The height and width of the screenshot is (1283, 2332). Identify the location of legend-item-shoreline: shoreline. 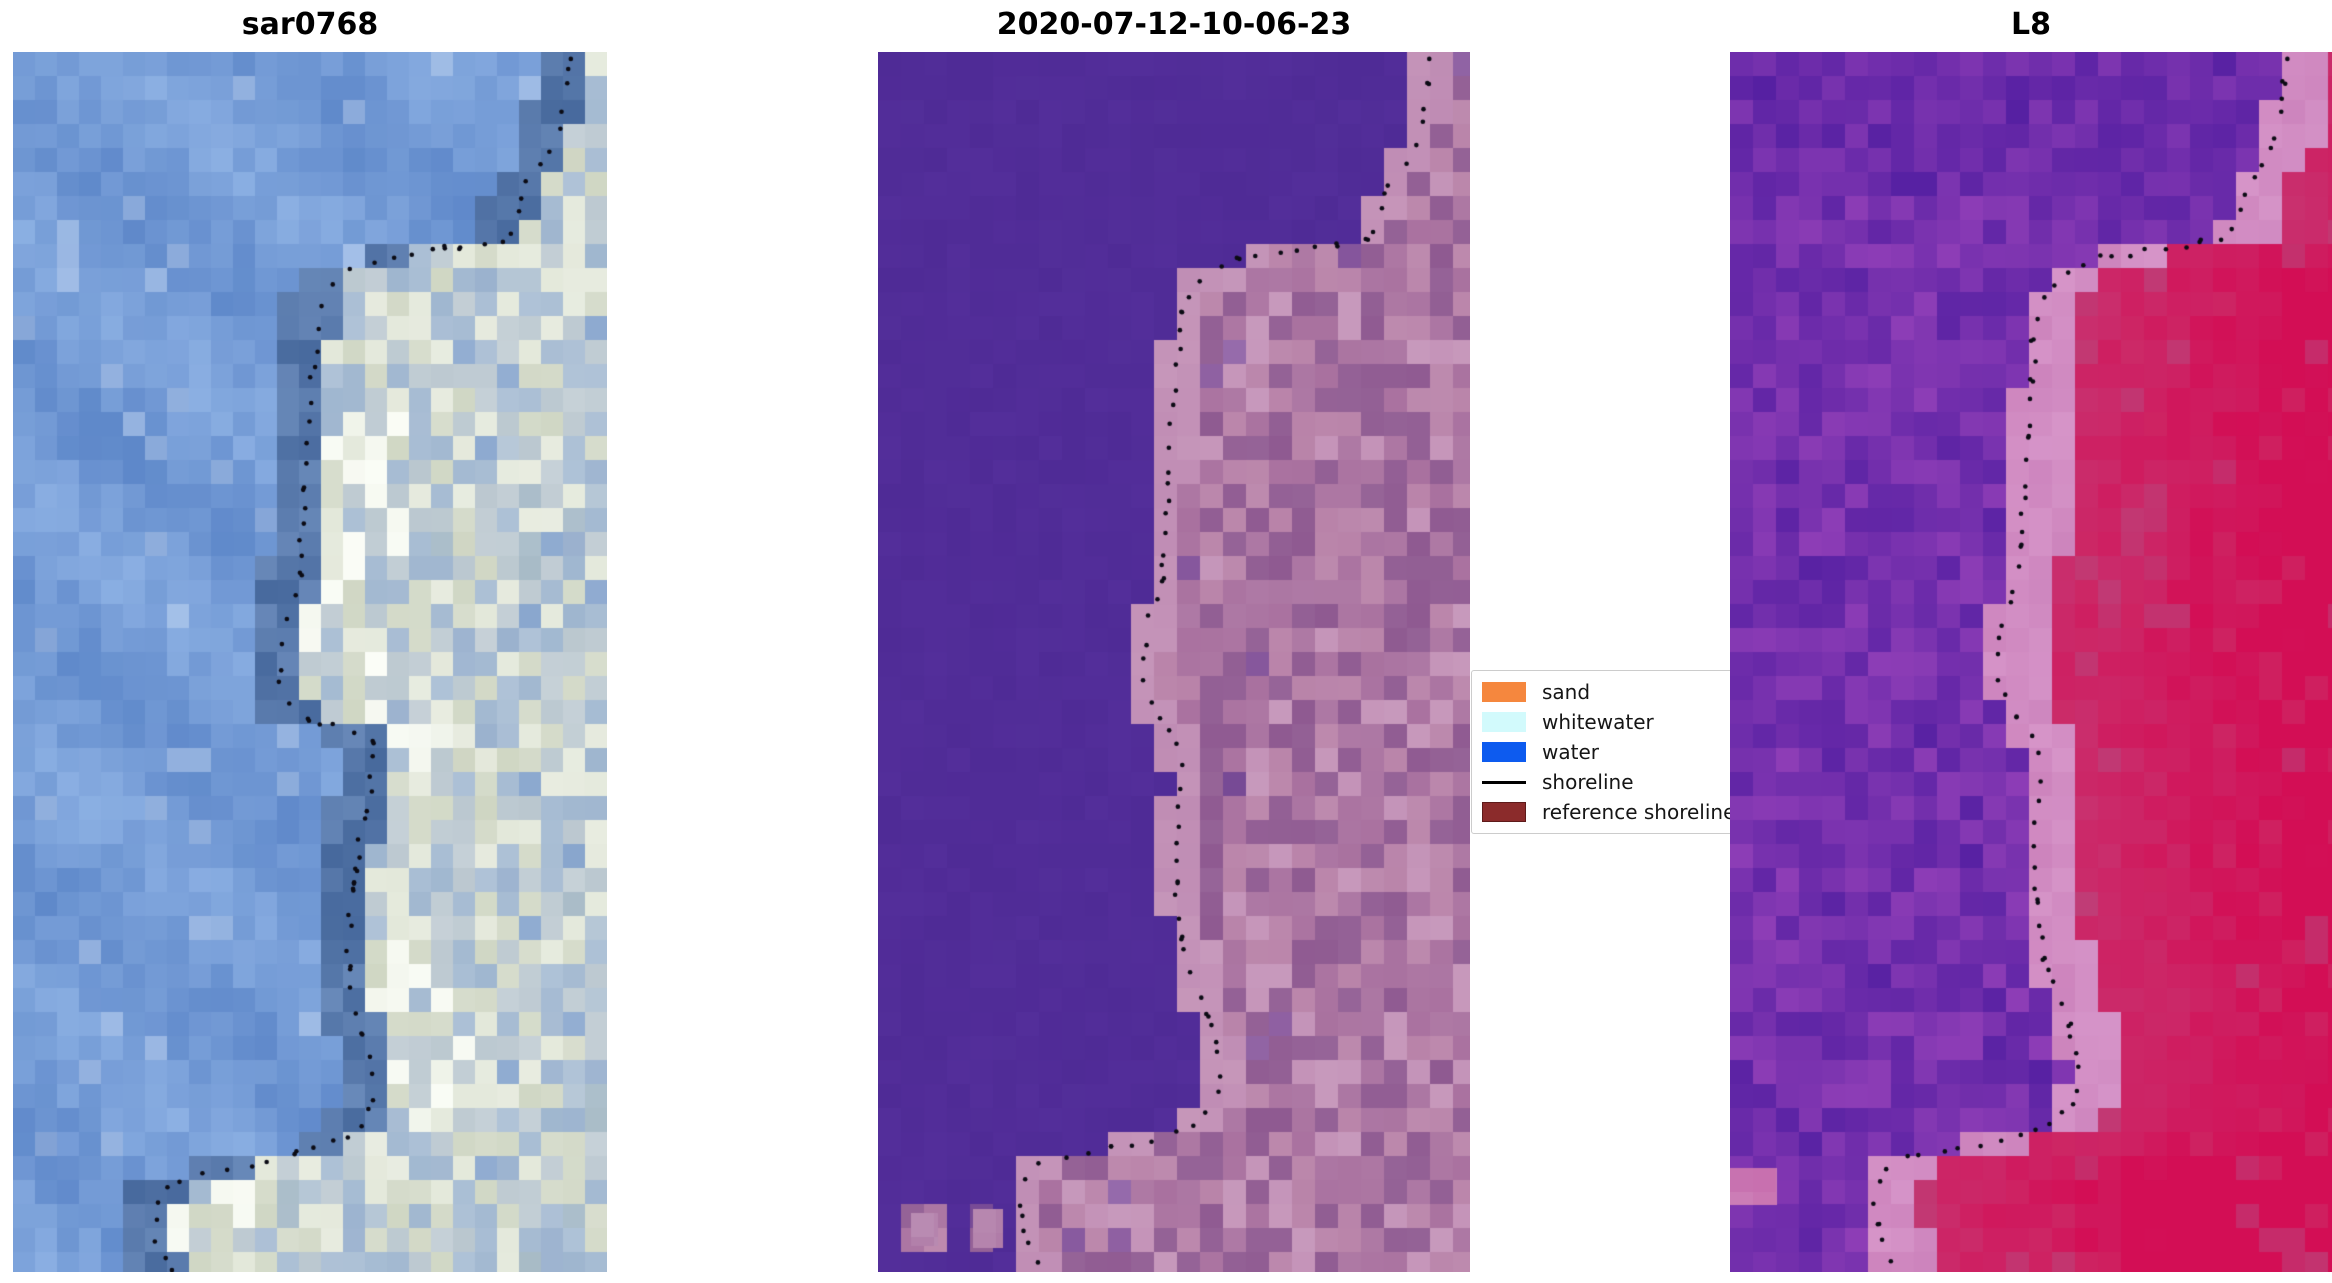
(1621, 782).